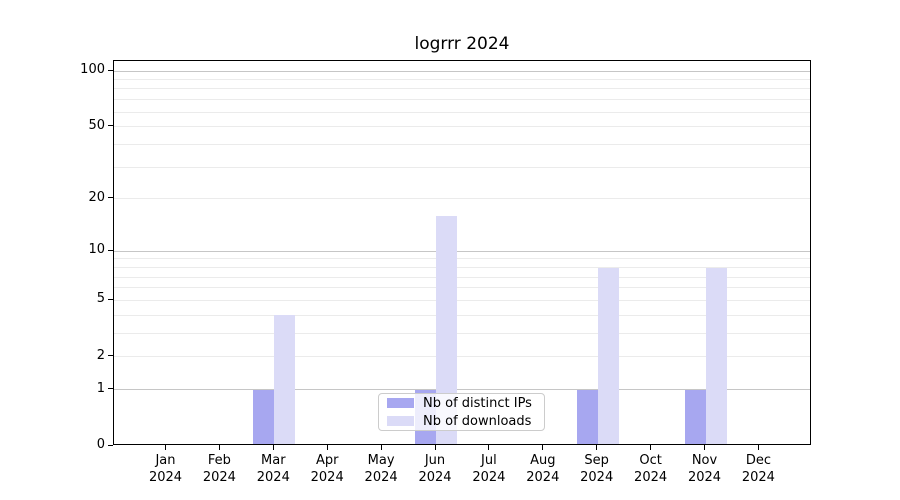 The image size is (900, 500). Describe the element at coordinates (400, 421) in the screenshot. I see `legend-swatch-downloads` at that location.